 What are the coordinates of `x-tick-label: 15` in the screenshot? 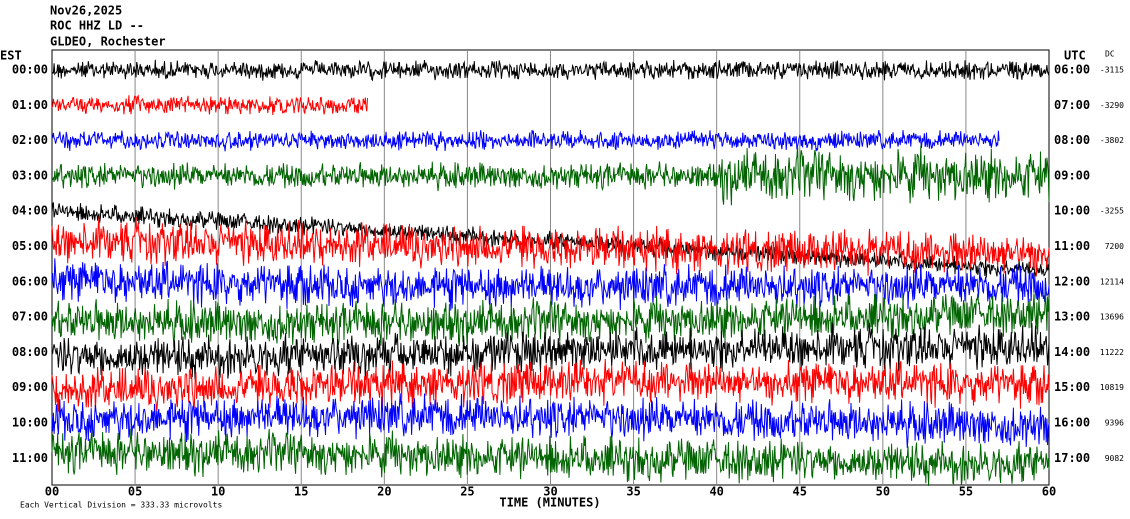 It's located at (301, 492).